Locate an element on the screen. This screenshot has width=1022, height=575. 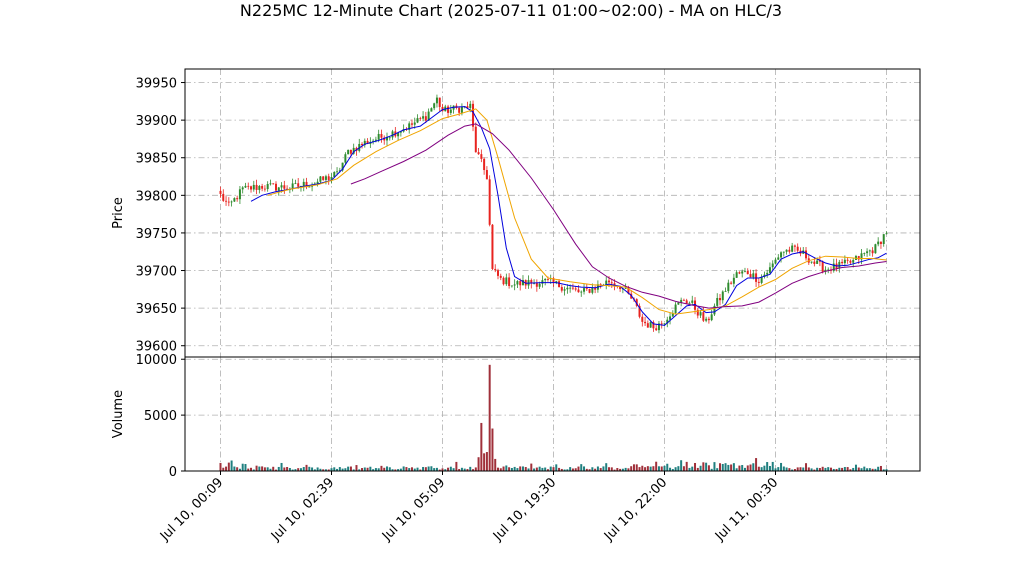
volume-plot-border is located at coordinates (552, 414).